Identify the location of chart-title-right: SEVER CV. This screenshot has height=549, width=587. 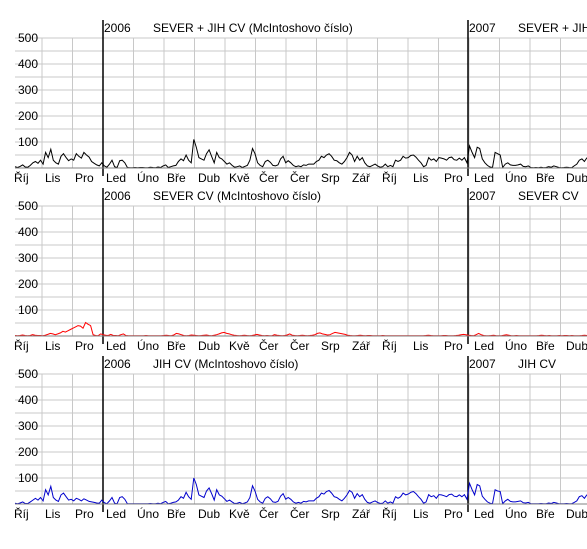
(548, 196).